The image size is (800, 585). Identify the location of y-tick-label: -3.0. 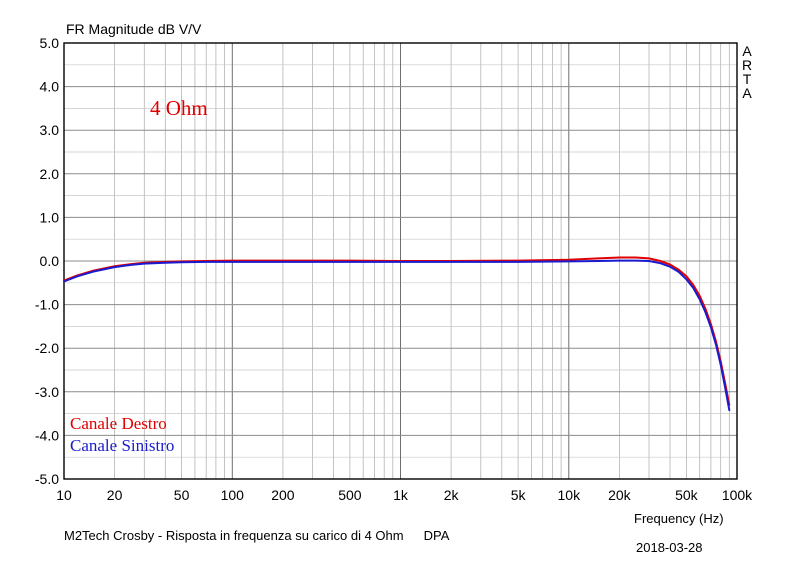
(47, 392).